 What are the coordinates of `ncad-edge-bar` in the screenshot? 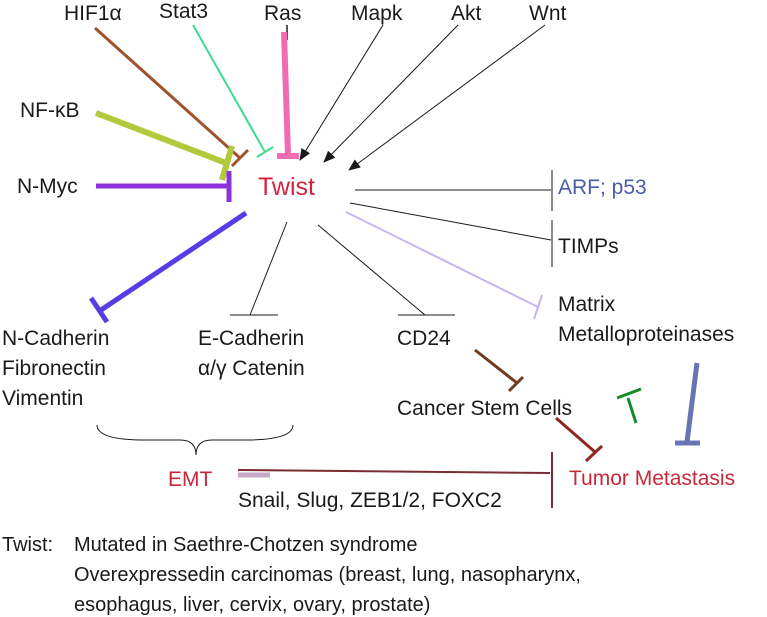 It's located at (99, 310).